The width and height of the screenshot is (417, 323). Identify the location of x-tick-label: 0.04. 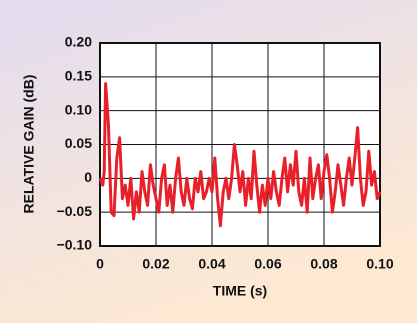
(211, 264).